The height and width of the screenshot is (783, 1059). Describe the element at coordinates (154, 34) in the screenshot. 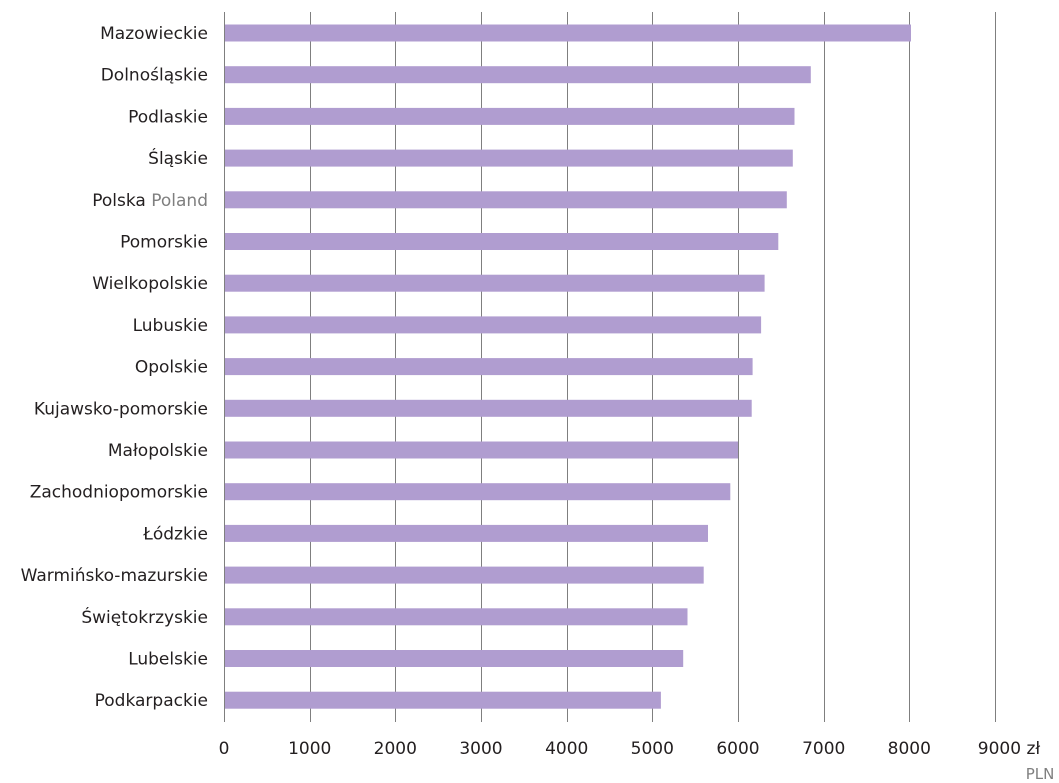

I see `category-label: Mazowieckie` at that location.